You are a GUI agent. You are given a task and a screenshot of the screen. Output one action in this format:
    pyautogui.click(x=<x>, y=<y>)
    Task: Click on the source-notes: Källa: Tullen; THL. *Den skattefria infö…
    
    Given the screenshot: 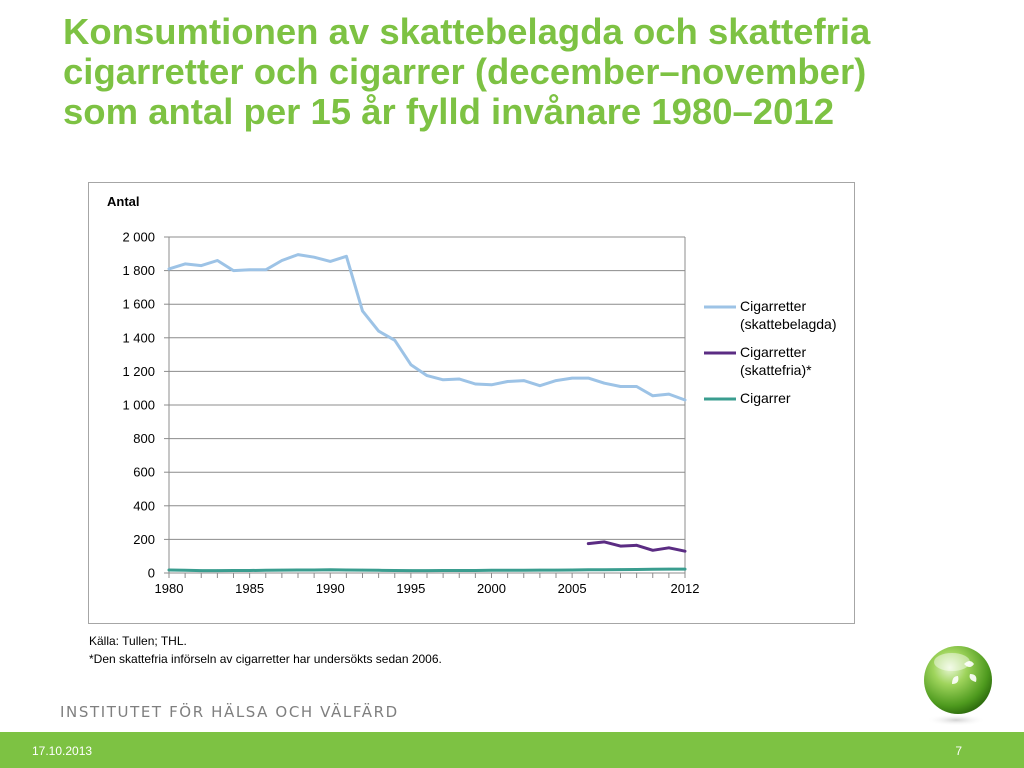 What is the action you would take?
    pyautogui.click(x=265, y=650)
    